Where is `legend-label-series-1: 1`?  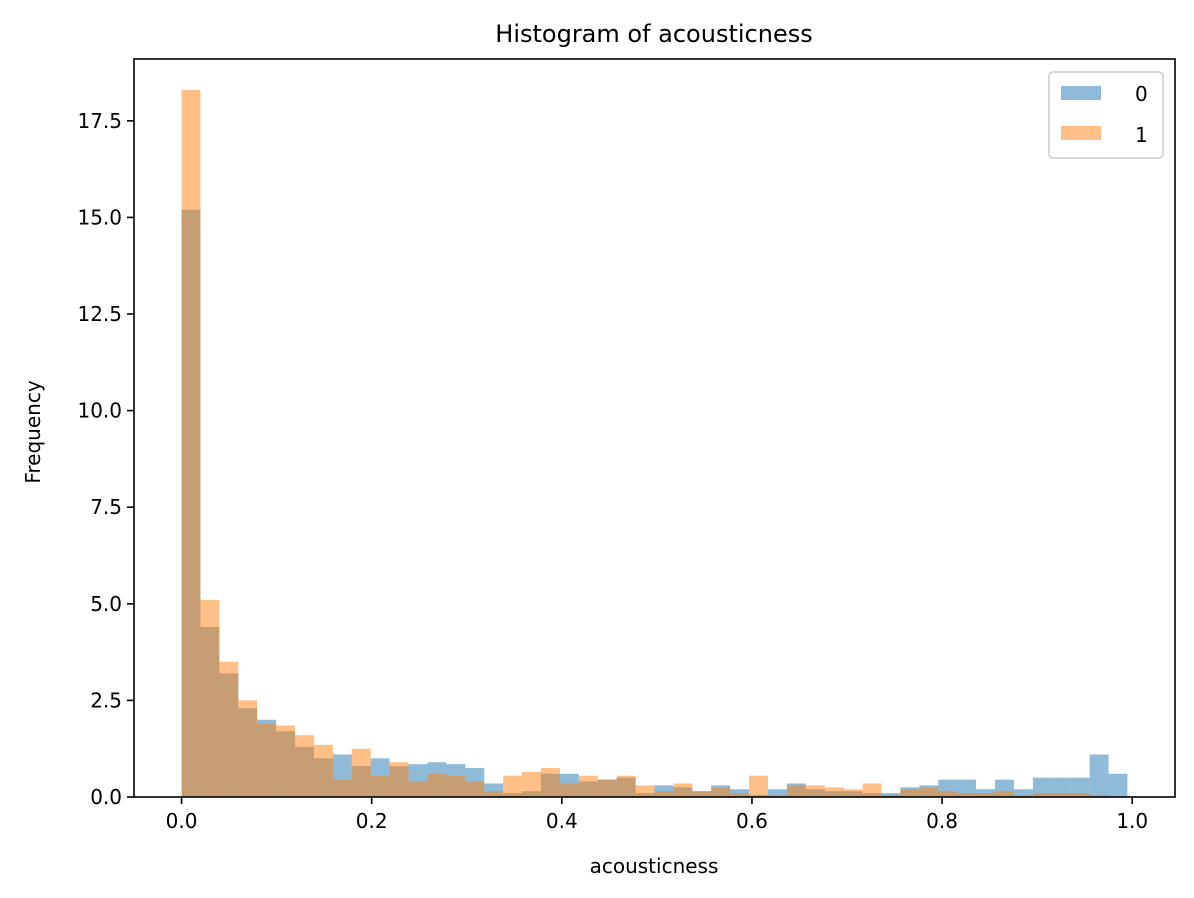
legend-label-series-1: 1 is located at coordinates (1141, 135).